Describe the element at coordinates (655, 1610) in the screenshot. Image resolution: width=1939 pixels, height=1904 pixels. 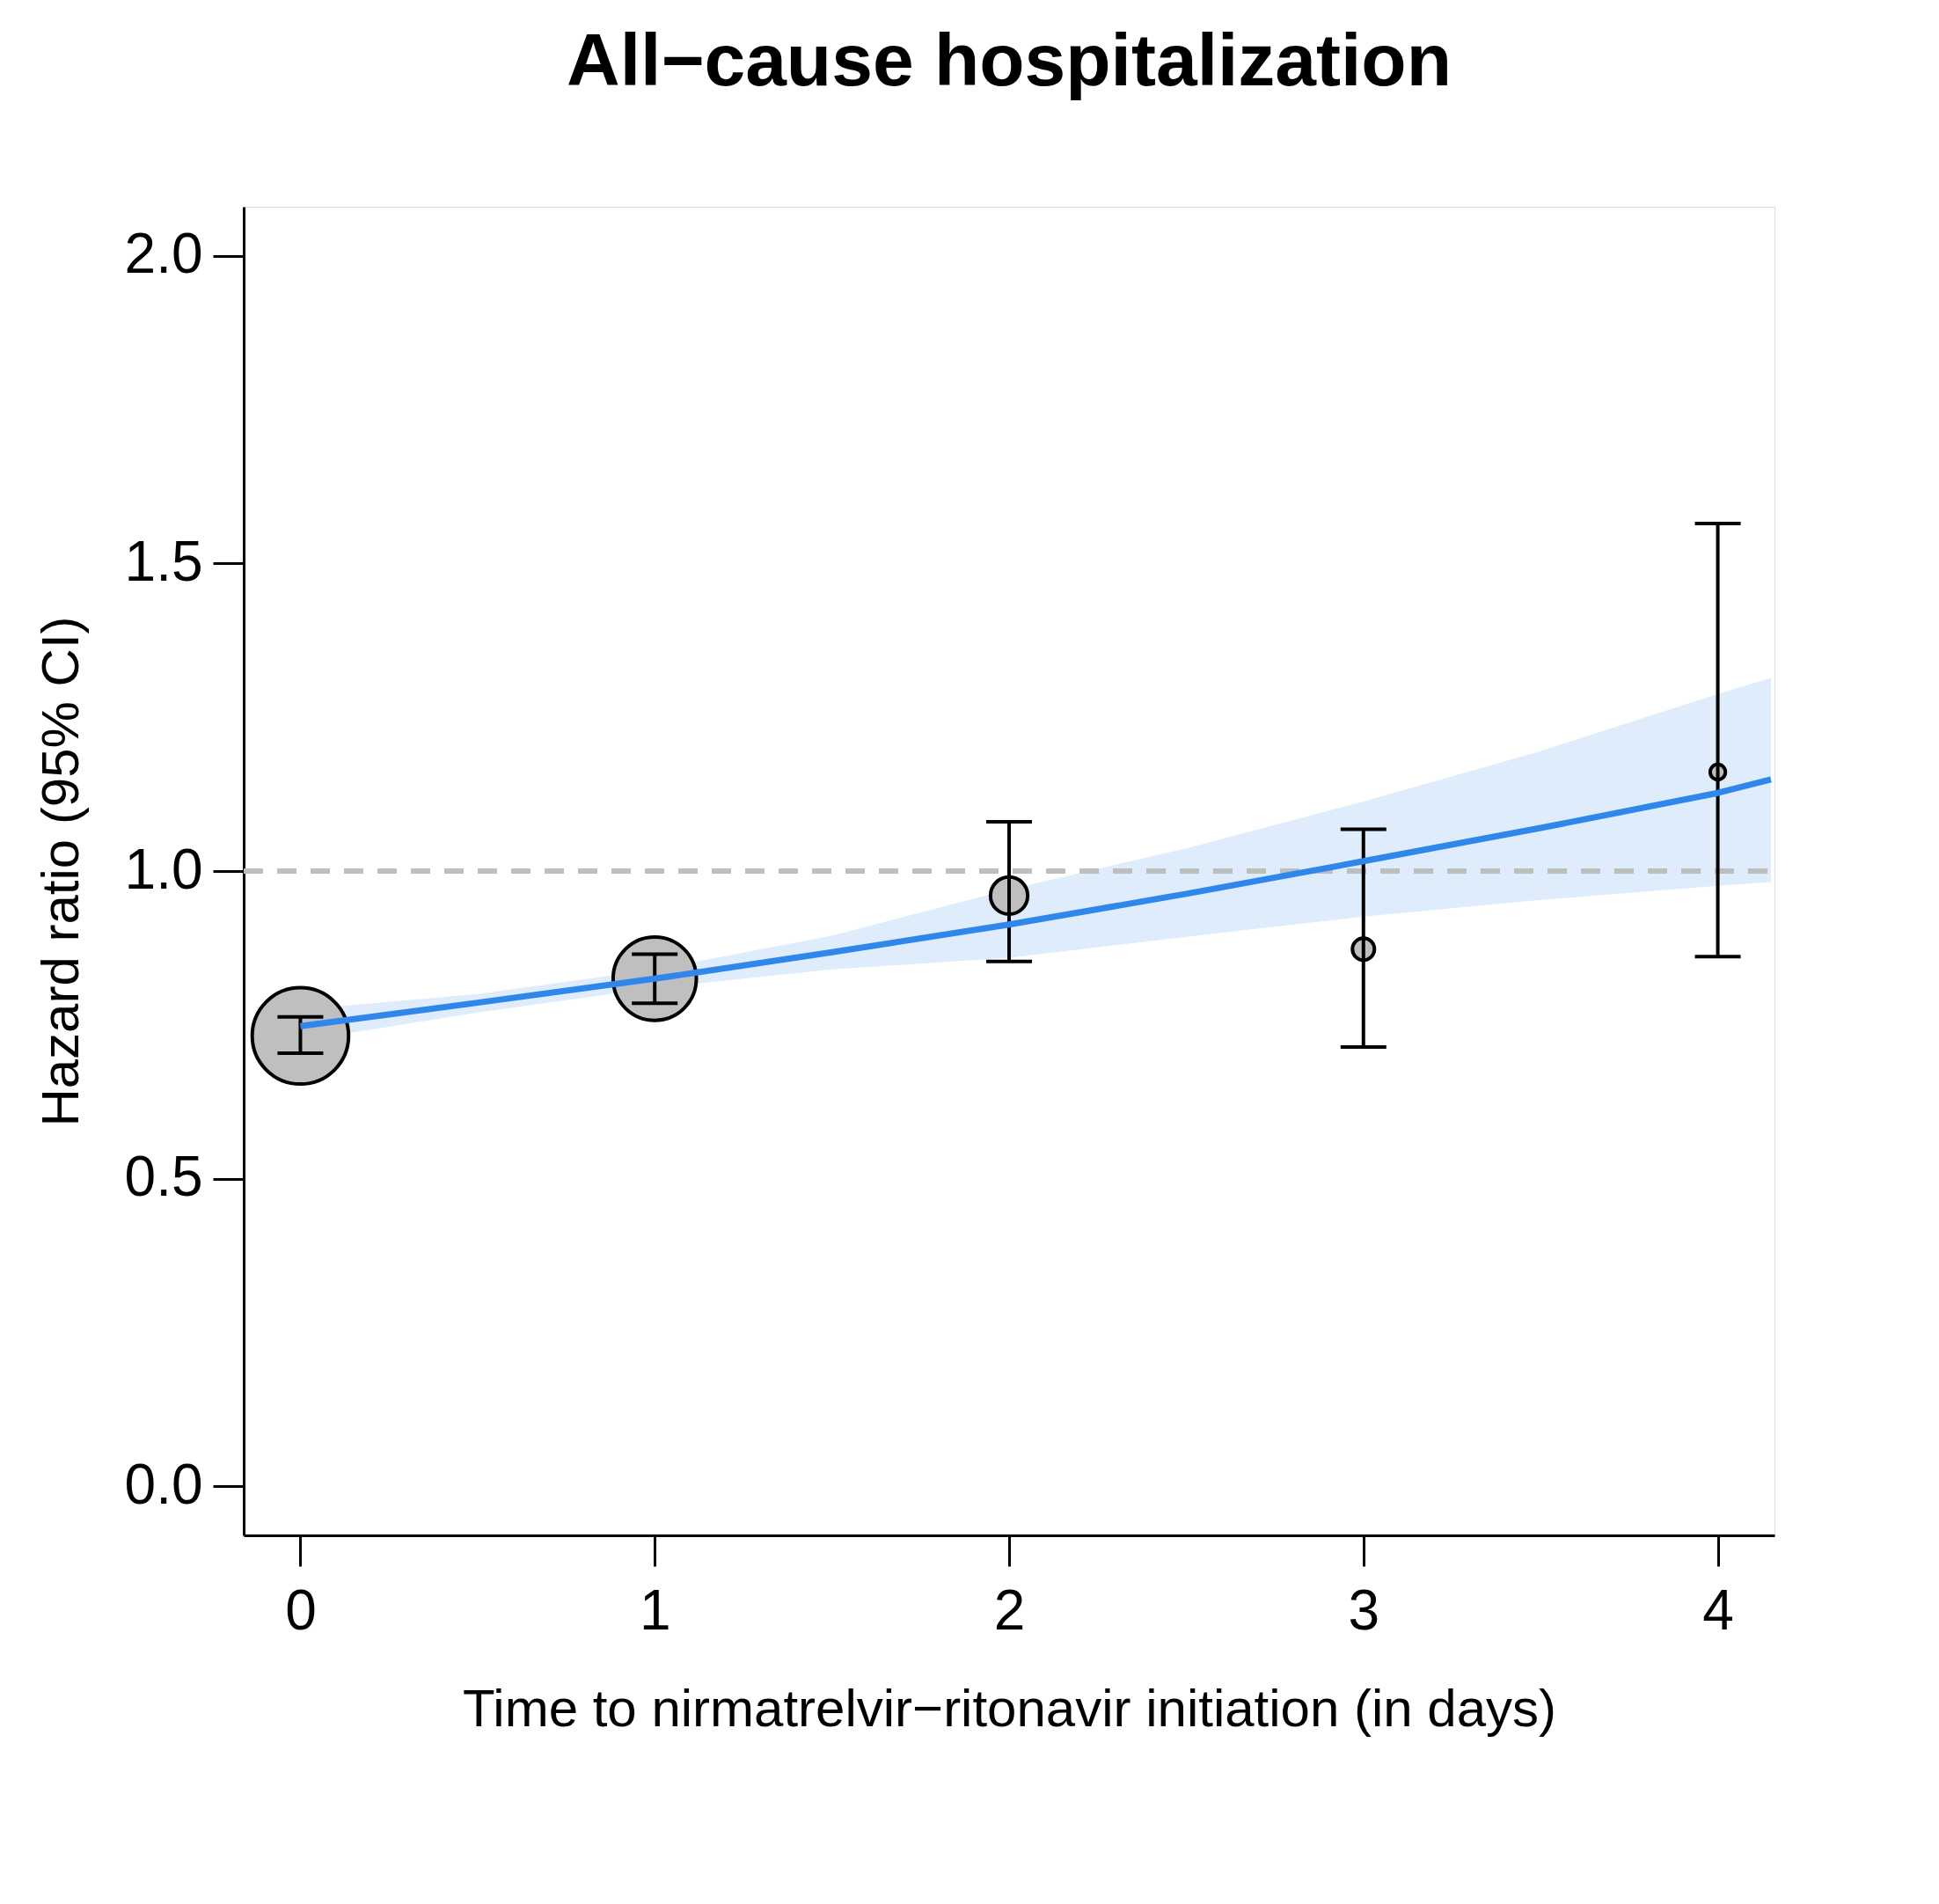
I see `x-tick-label: 1` at that location.